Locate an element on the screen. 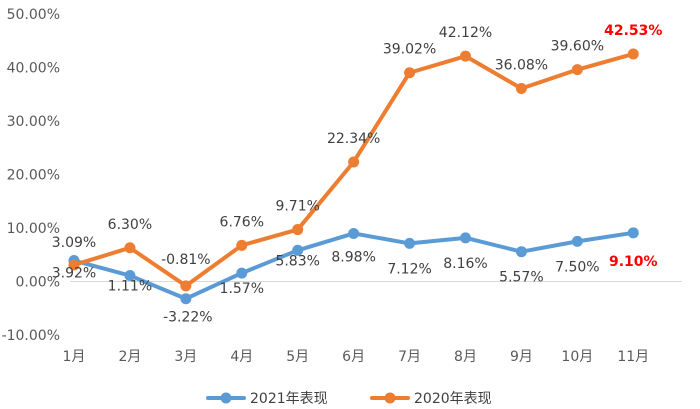 The image size is (700, 409). x-tick-label: 10月 is located at coordinates (577, 357).